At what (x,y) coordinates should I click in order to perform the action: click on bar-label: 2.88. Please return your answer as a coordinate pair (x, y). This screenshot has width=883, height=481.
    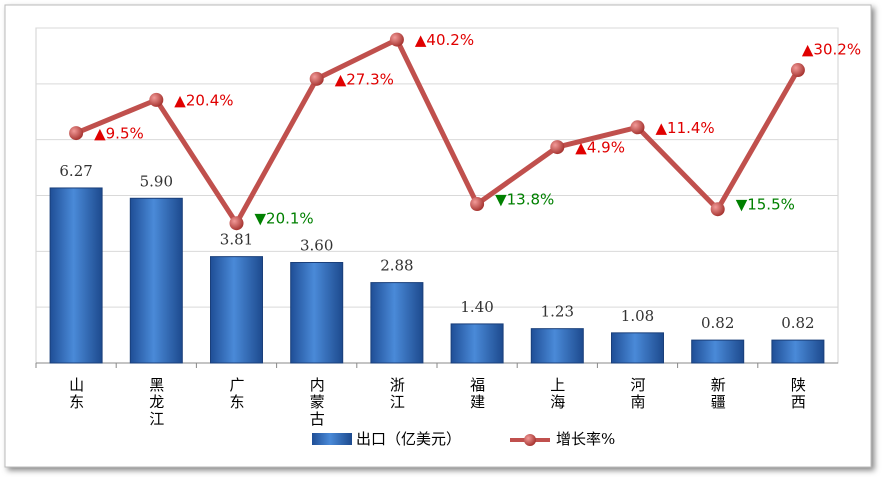
    Looking at the image, I should click on (396, 266).